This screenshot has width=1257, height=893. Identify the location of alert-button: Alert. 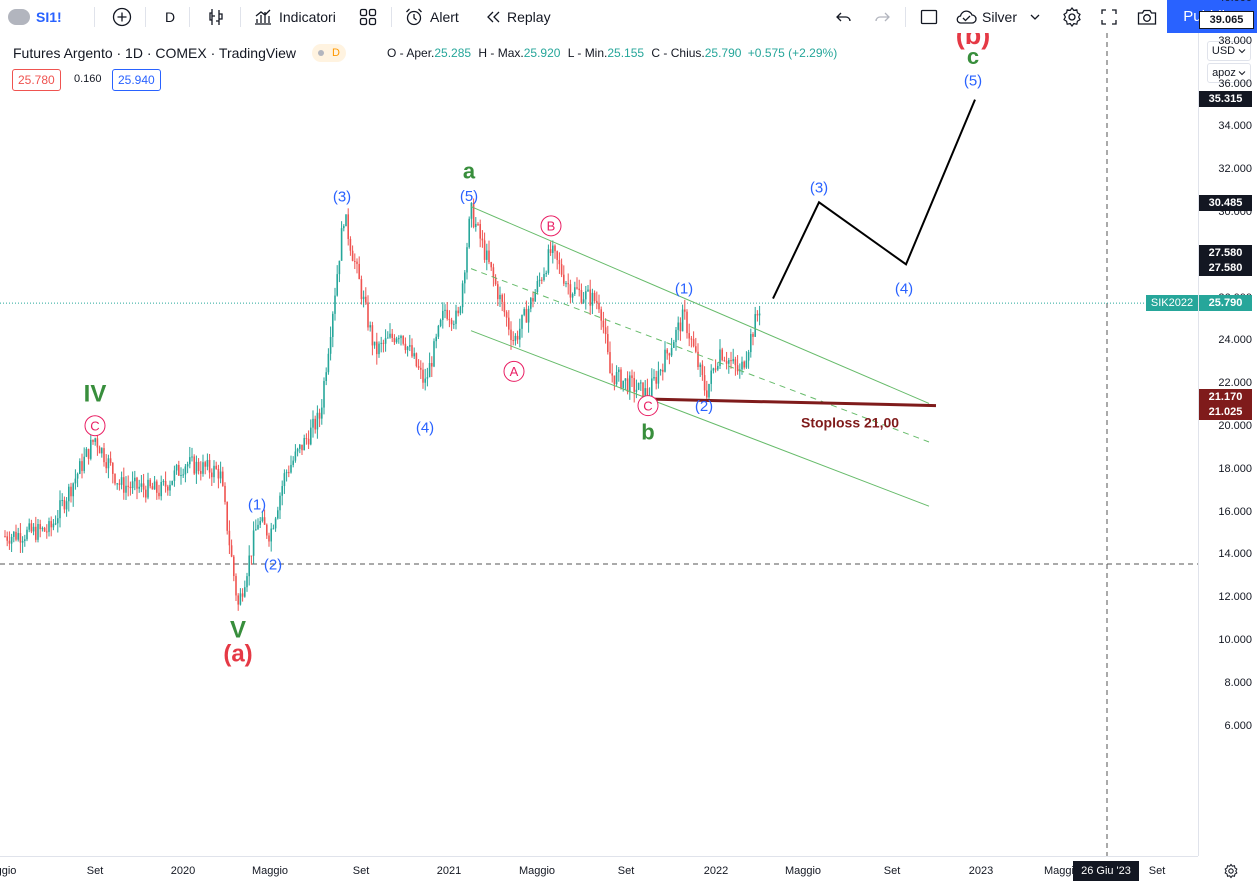
(431, 16).